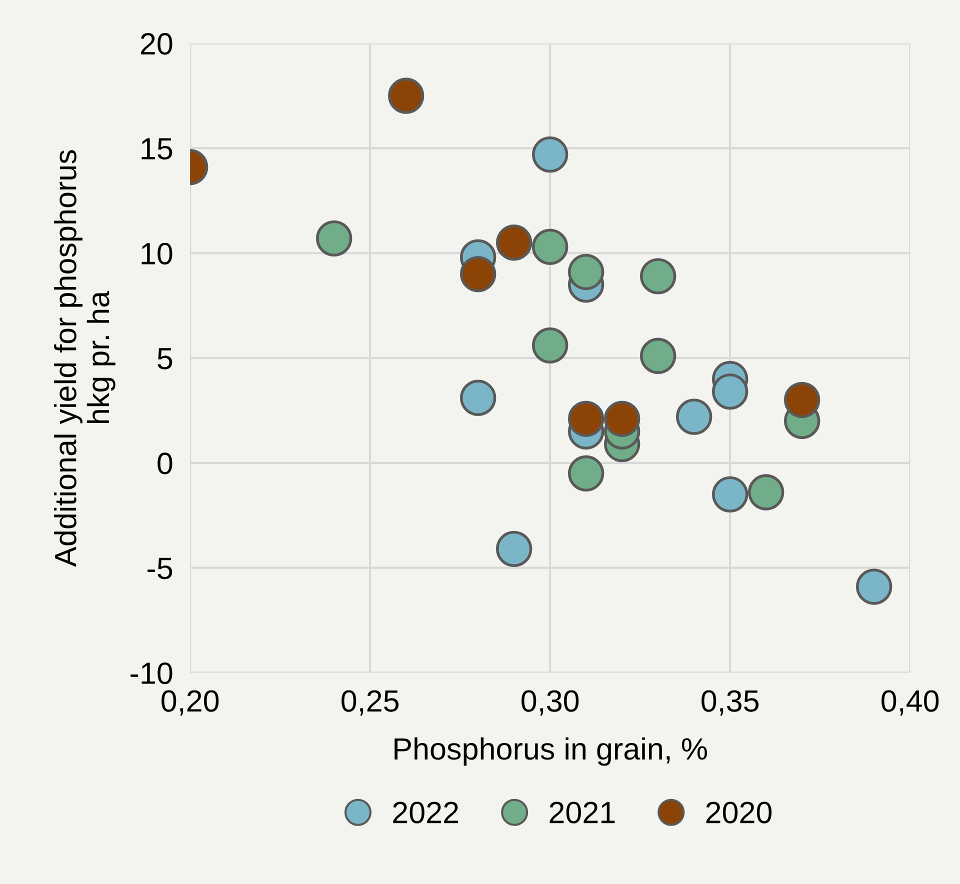 This screenshot has width=960, height=884. Describe the element at coordinates (85, 358) in the screenshot. I see `y-axis-title: Additional yield for phosphorus hkg pr. ha` at that location.